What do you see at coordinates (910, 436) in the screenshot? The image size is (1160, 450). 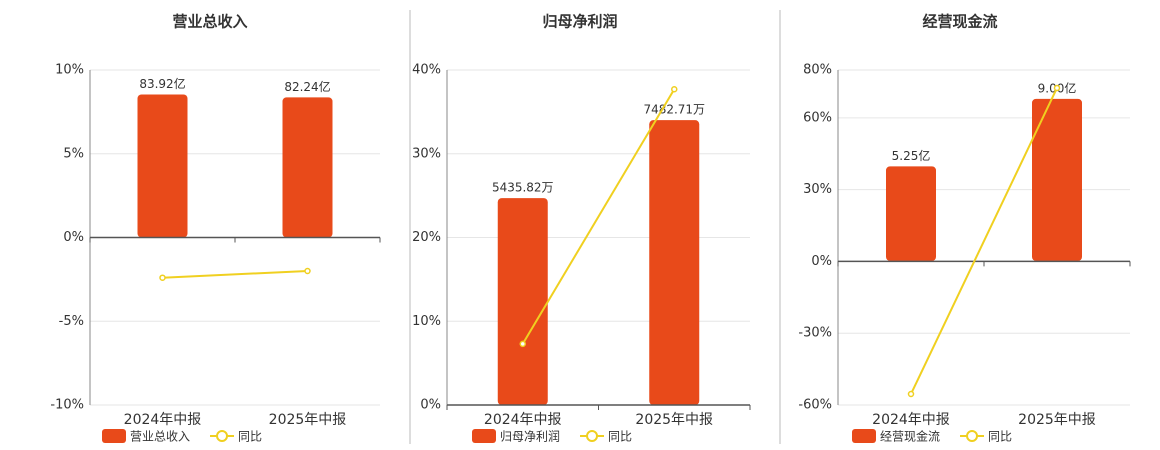 I see `legend-label: 经营现金流` at bounding box center [910, 436].